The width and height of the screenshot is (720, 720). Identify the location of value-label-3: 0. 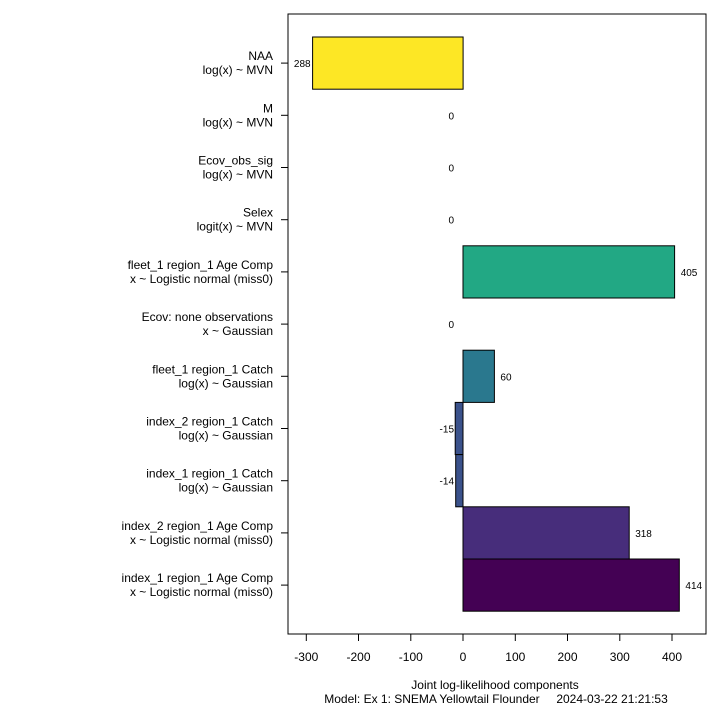
(451, 221).